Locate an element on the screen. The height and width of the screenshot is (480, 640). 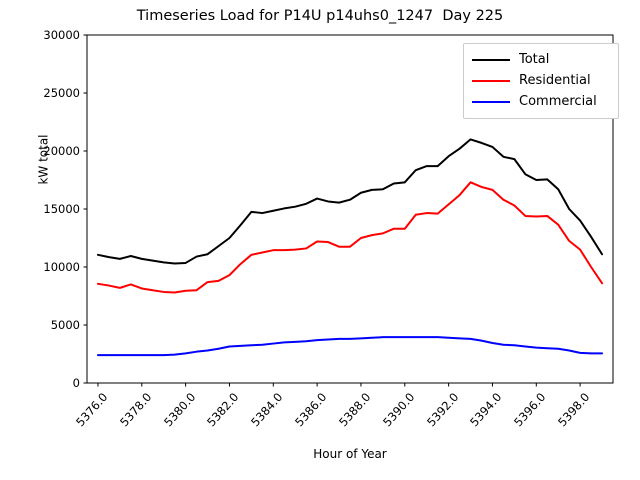
legend-item-total: Total is located at coordinates (541, 59).